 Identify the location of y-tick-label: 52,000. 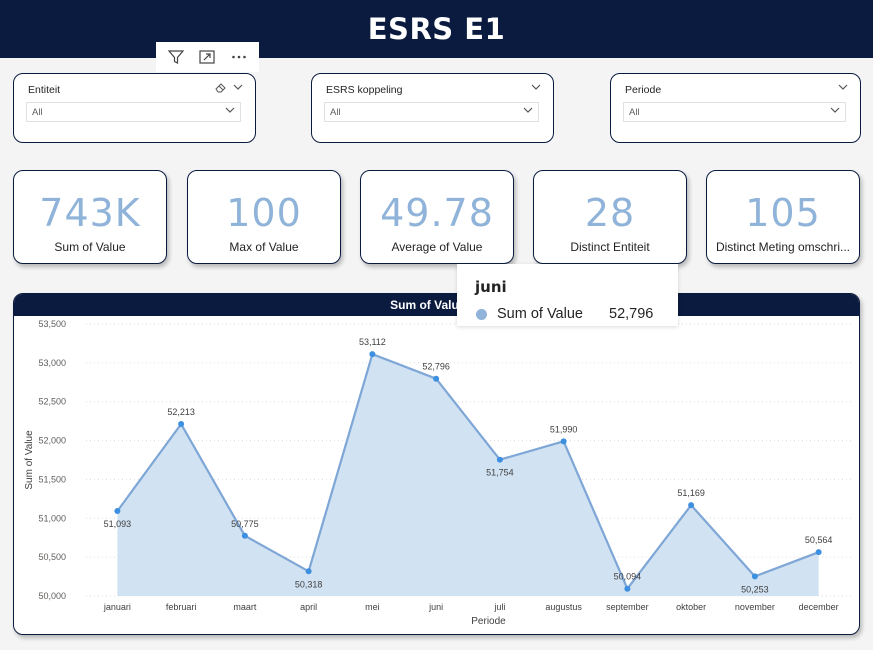
(52, 441).